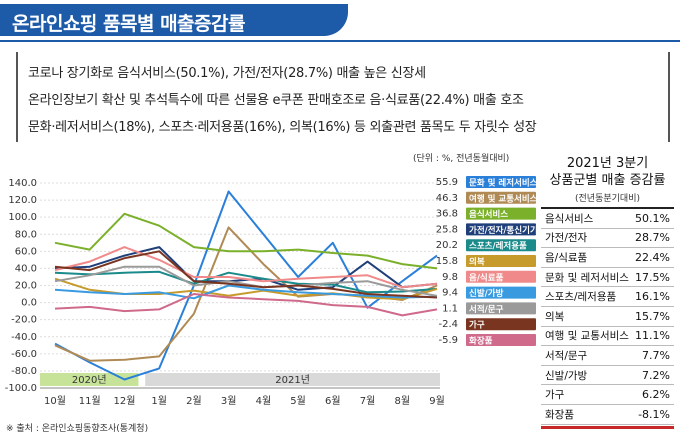 The height and width of the screenshot is (439, 680). I want to click on right-tick-label: 1.1, so click(450, 308).